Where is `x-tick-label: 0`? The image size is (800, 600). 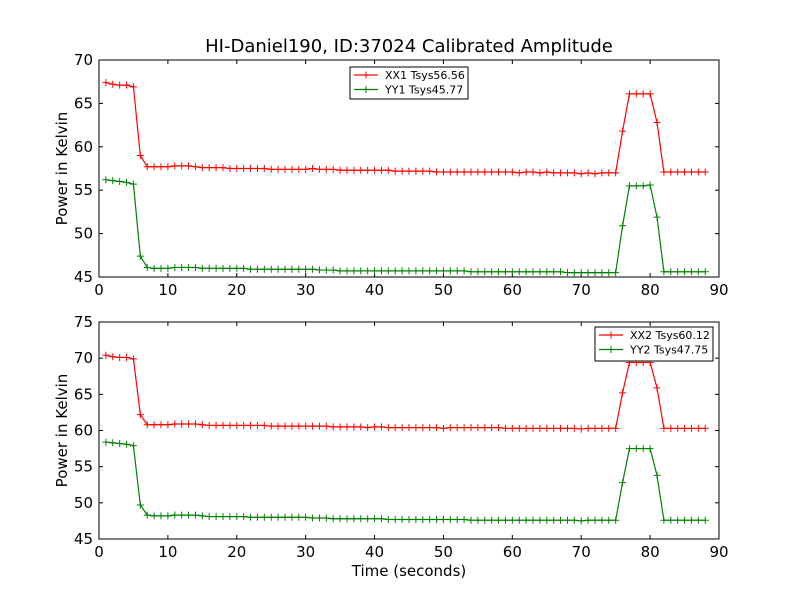
x-tick-label: 0 is located at coordinates (99, 290).